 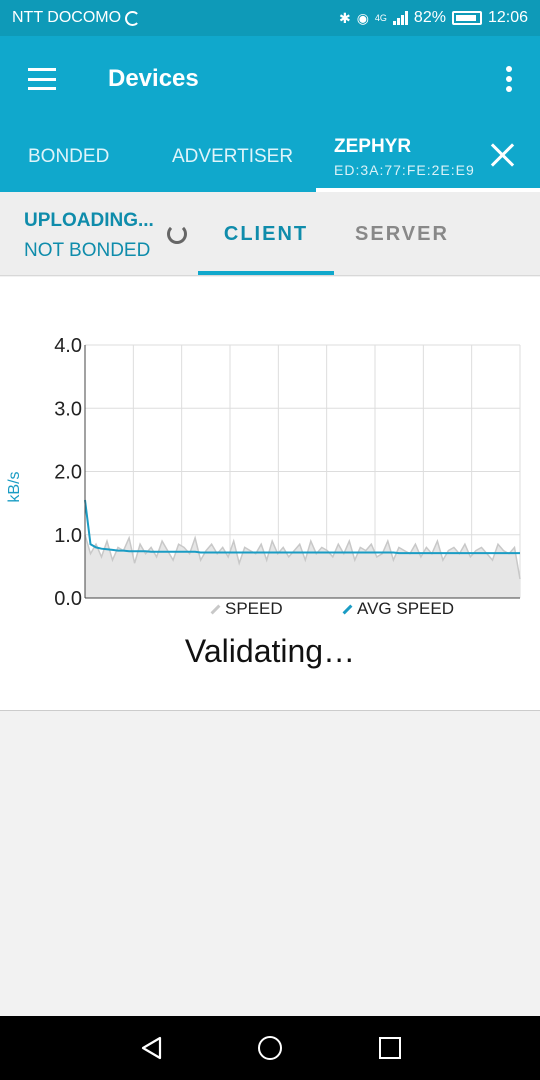 I want to click on battery-icon, so click(x=466, y=18).